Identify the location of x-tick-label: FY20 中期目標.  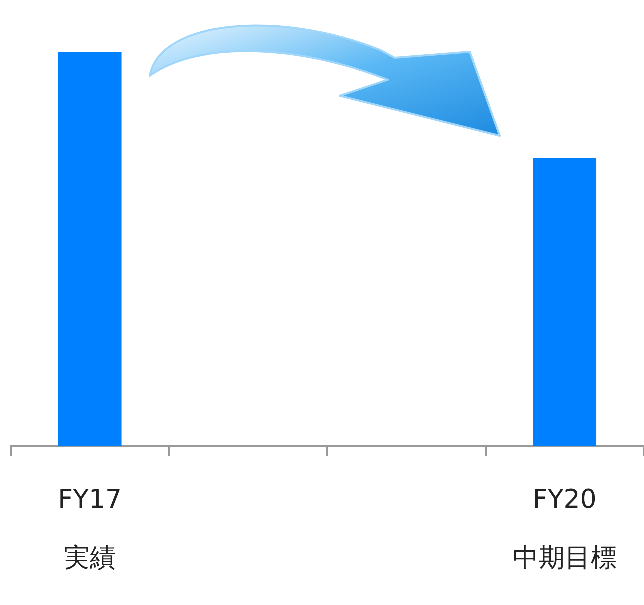
(564, 529).